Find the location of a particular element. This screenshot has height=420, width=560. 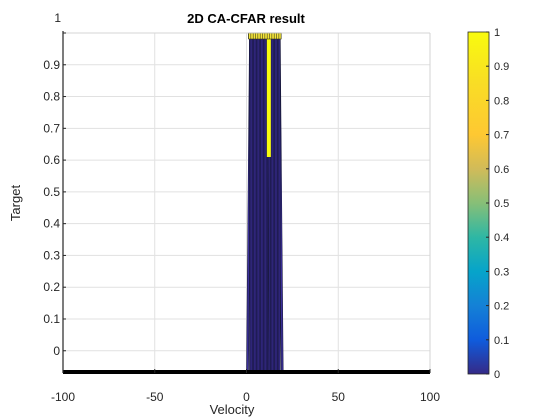

y-axis-label: Target is located at coordinates (15, 203).